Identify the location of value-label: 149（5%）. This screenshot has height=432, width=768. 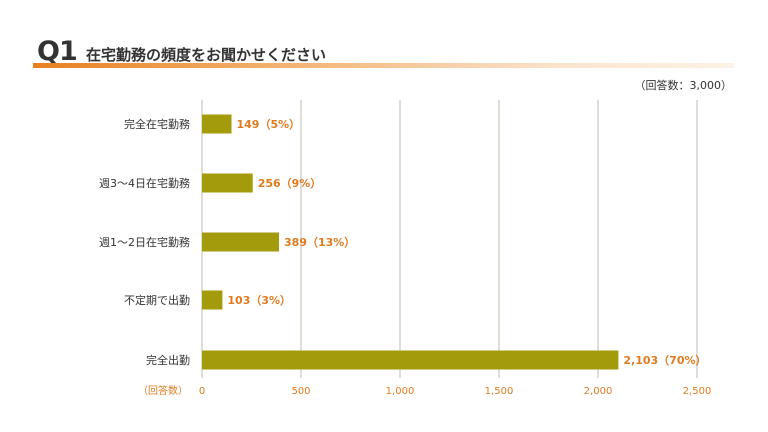
(269, 124).